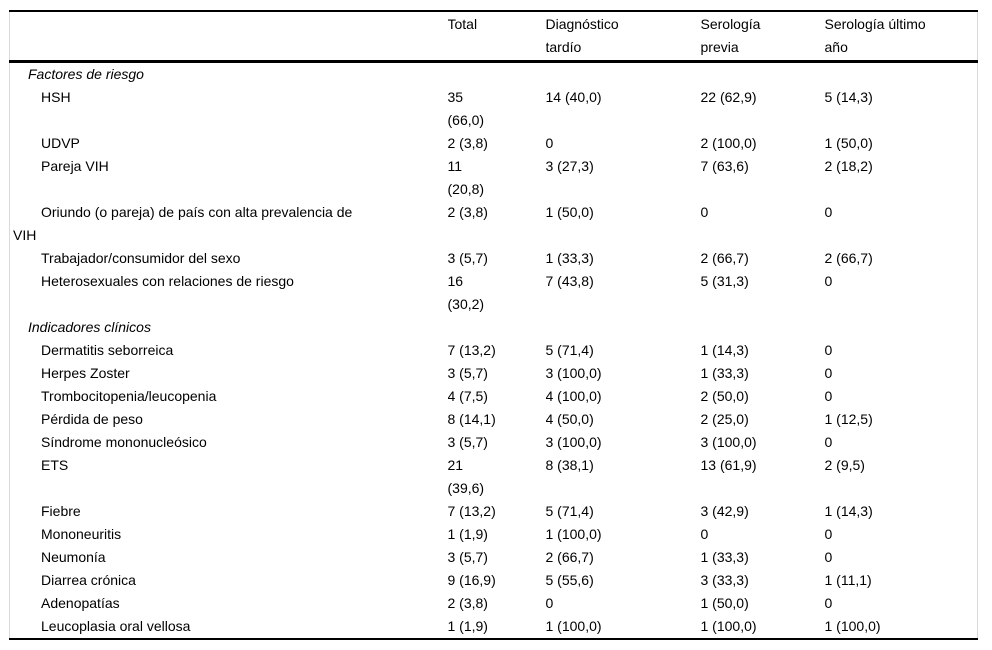 This screenshot has height=650, width=992. I want to click on value-cell: 7 (63,6), so click(724, 166).